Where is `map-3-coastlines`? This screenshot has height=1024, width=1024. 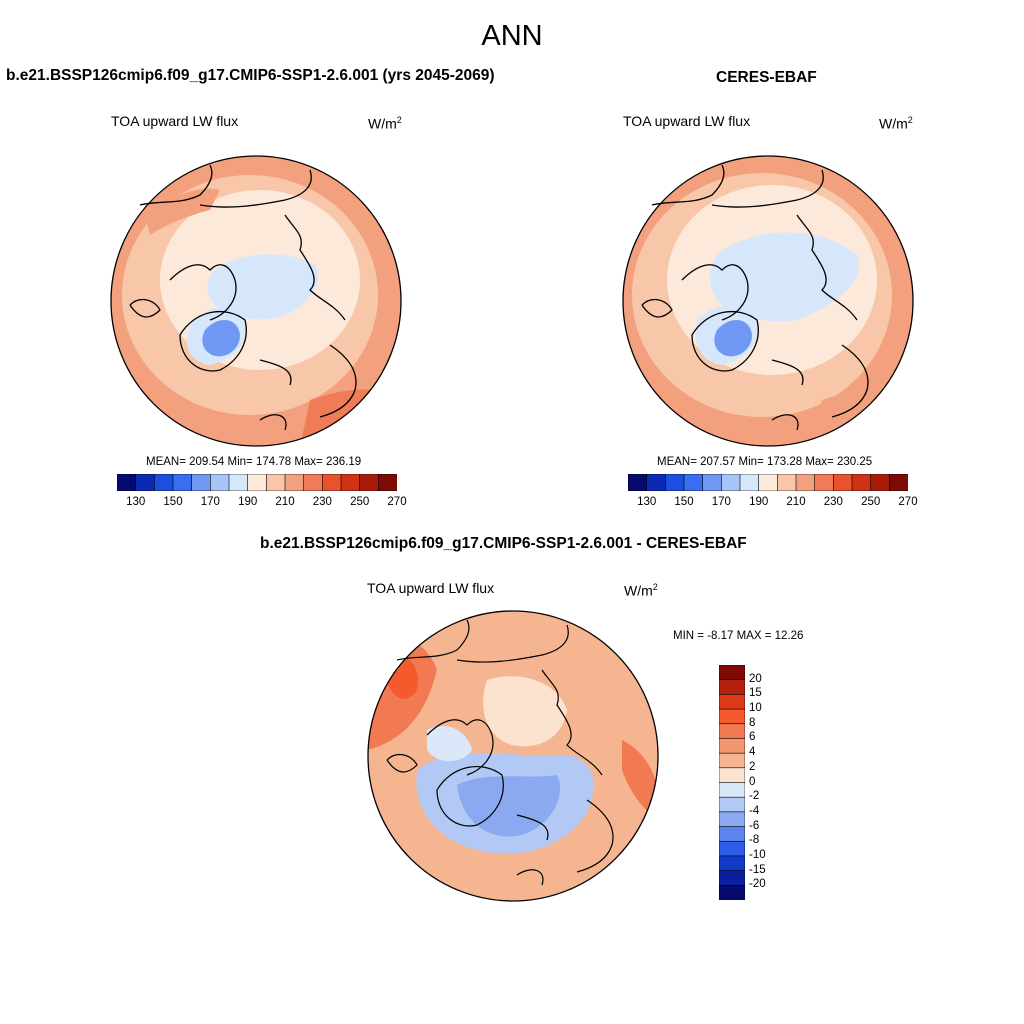 map-3-coastlines is located at coordinates (500, 752).